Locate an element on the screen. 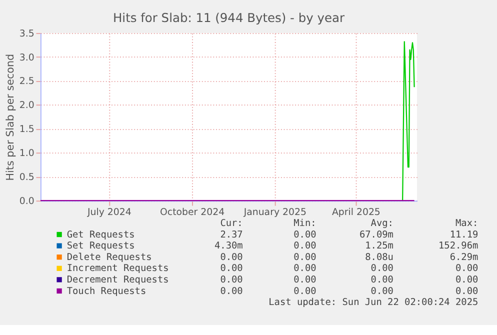 Image resolution: width=497 pixels, height=335 pixels. legend-label: Get Requests is located at coordinates (100, 234).